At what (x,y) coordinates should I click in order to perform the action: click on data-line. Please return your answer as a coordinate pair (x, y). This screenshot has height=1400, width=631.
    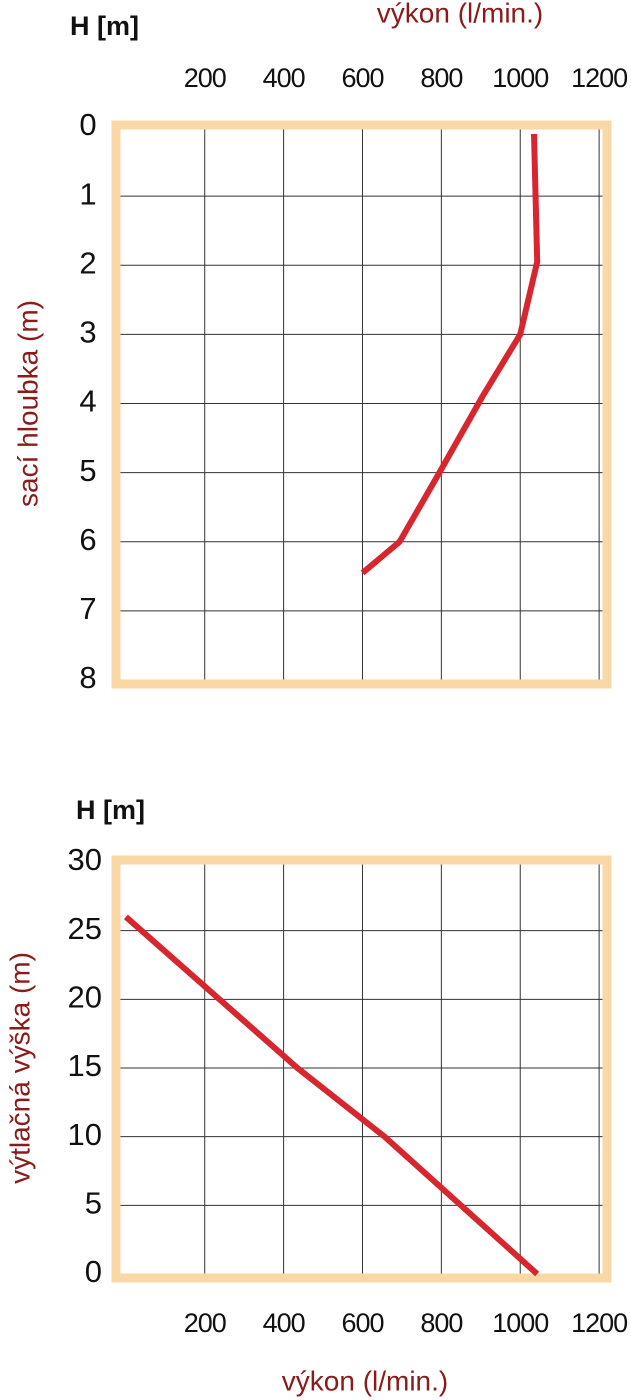
    Looking at the image, I should click on (450, 354).